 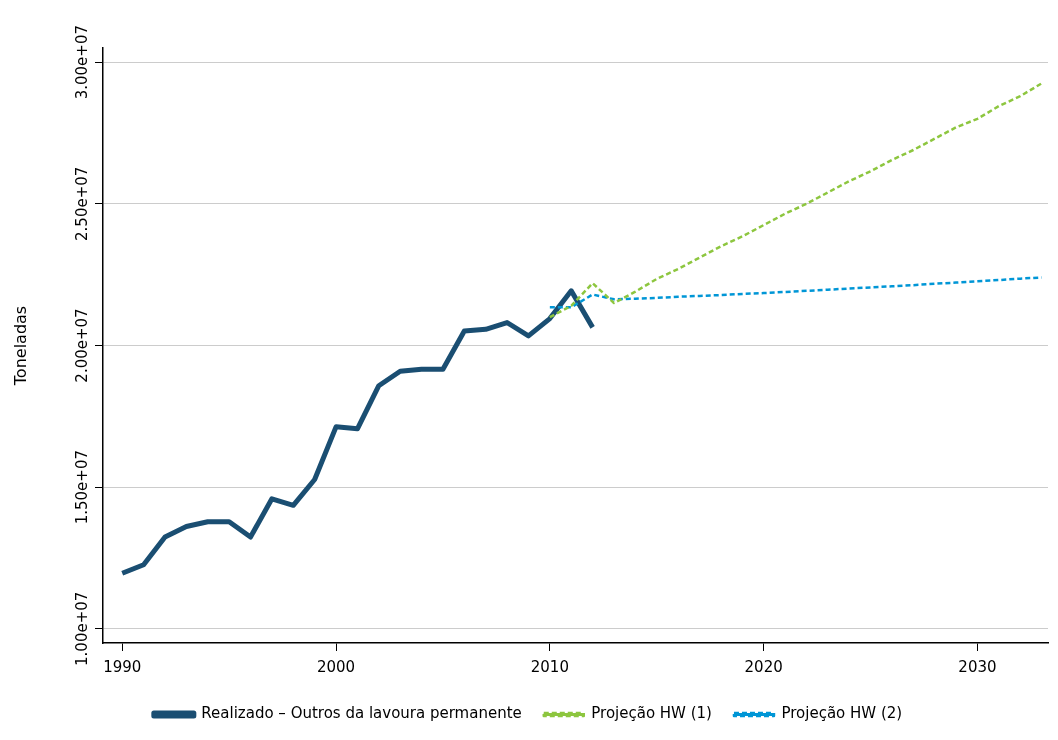 What do you see at coordinates (842, 713) in the screenshot?
I see `legend-label: Projeção HW (2)` at bounding box center [842, 713].